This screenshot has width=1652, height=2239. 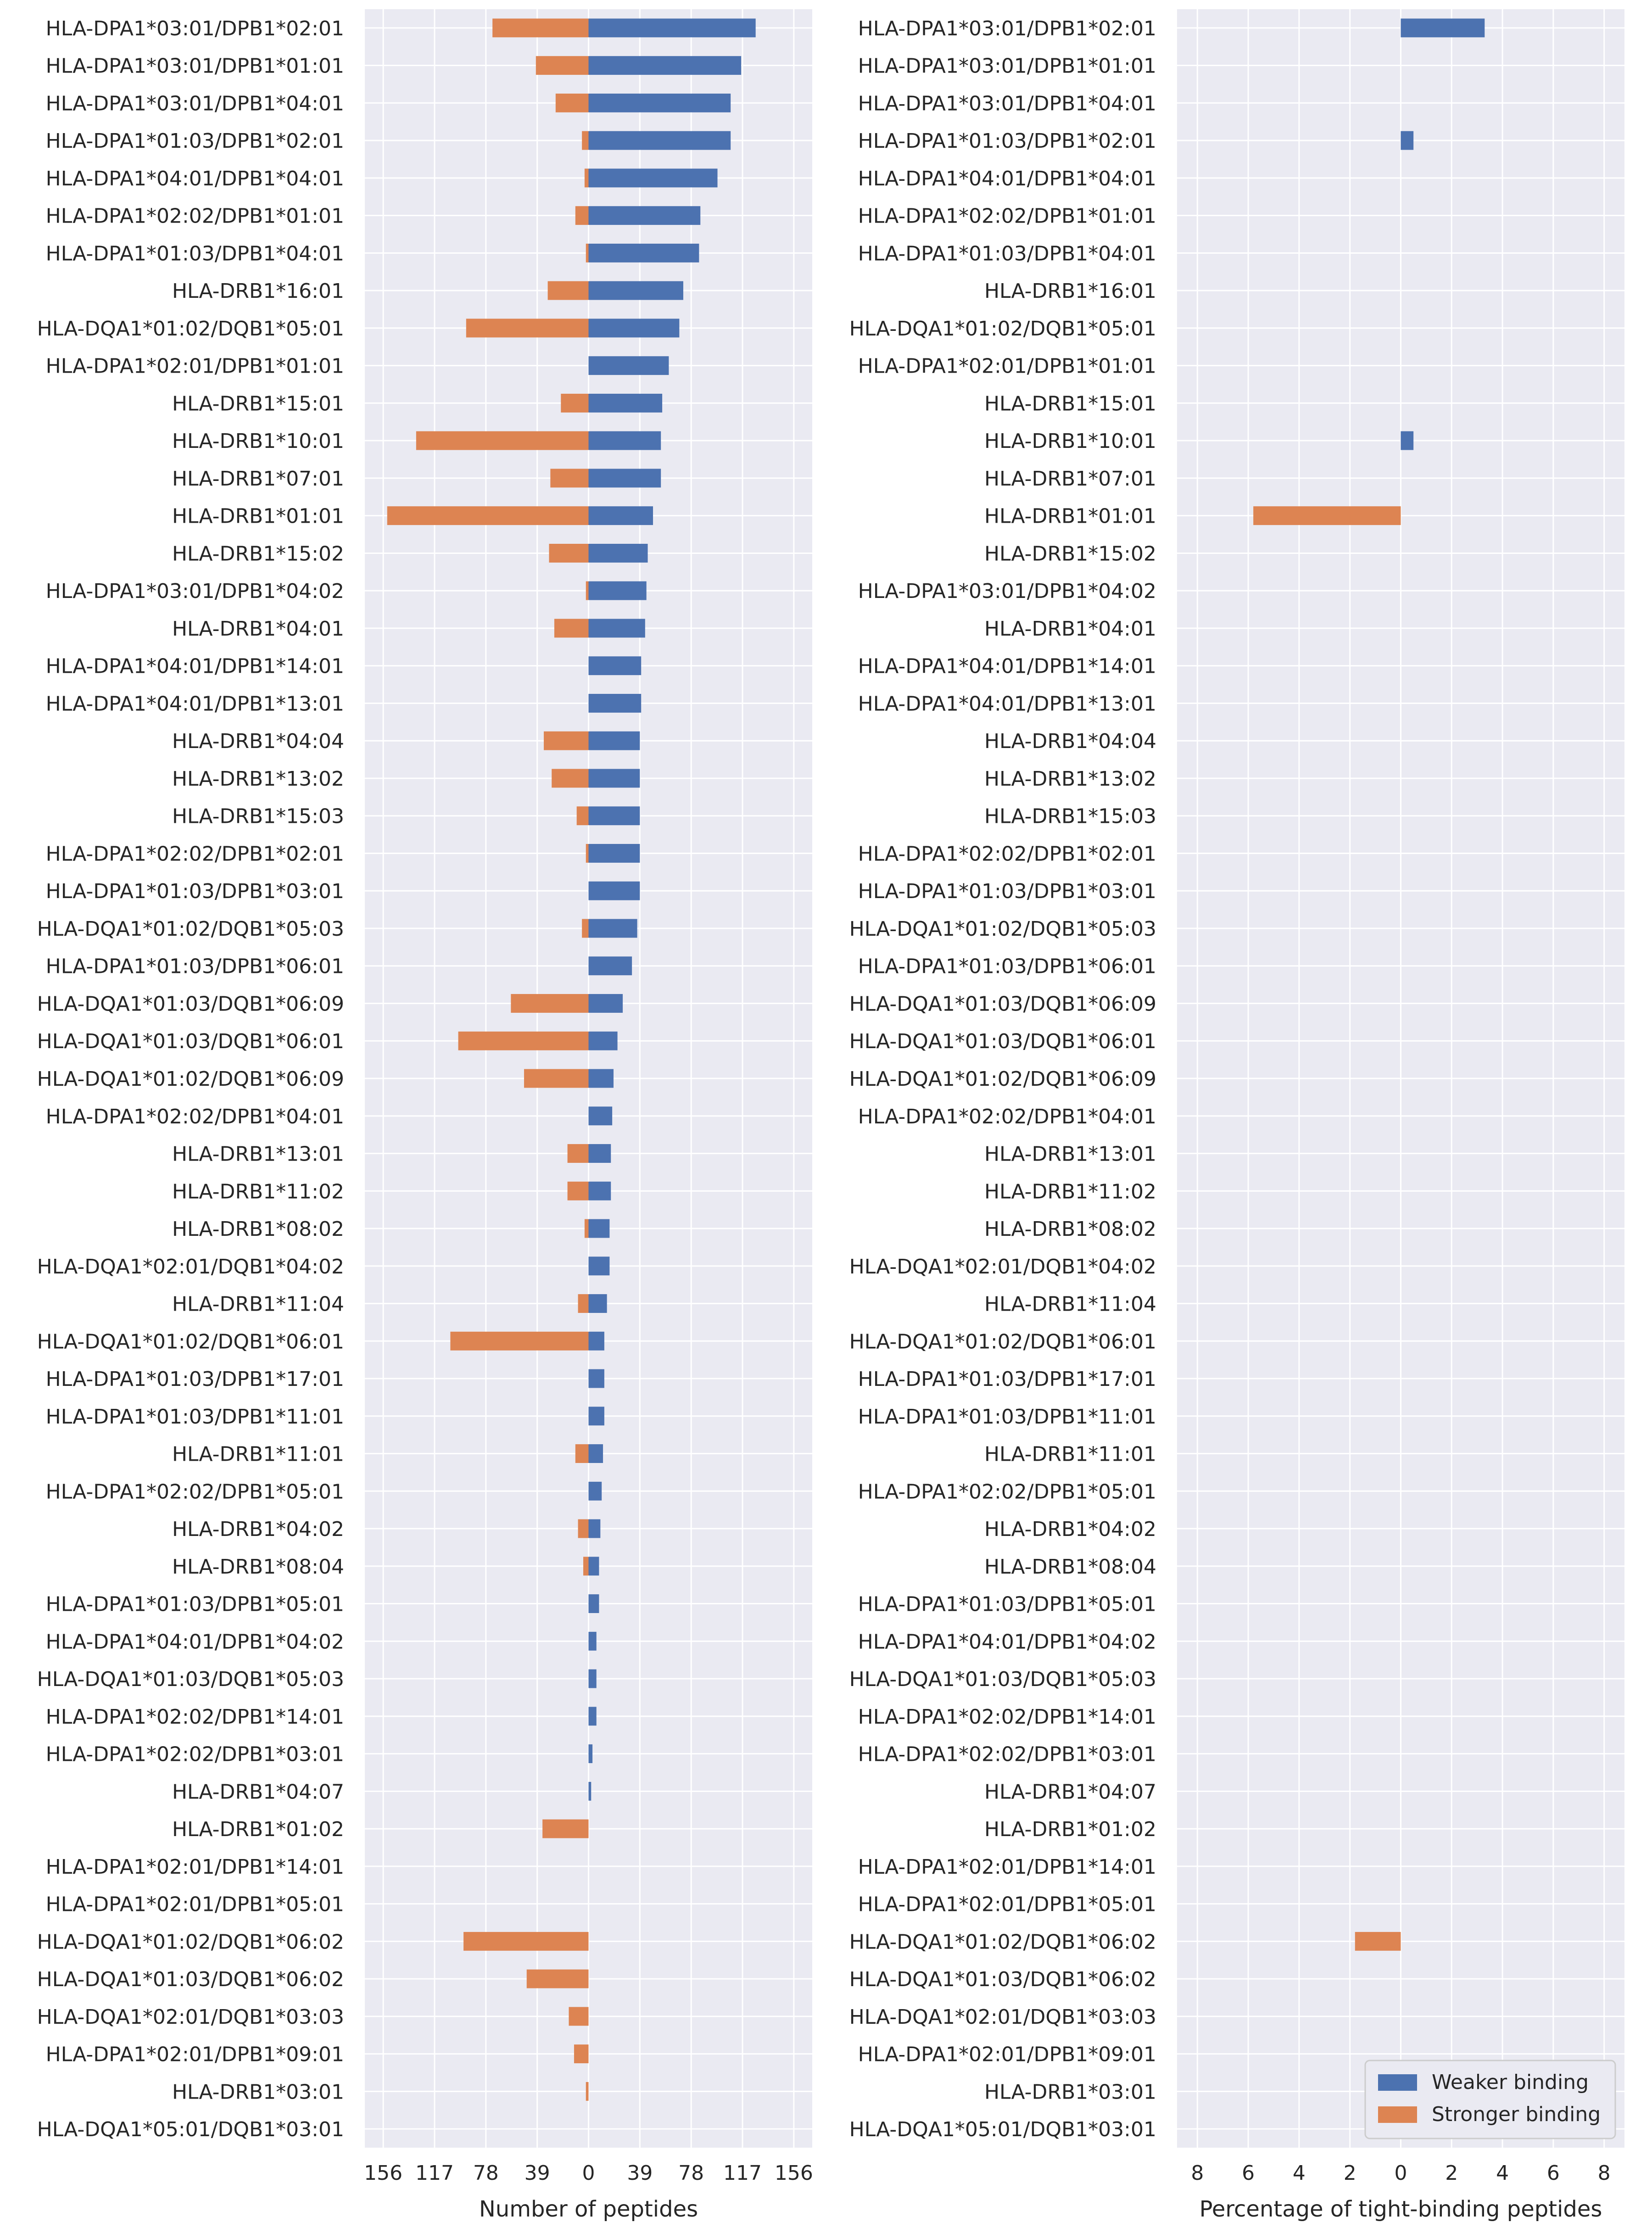 What do you see at coordinates (1516, 2114) in the screenshot?
I see `legend-entry-label: Stronger binding` at bounding box center [1516, 2114].